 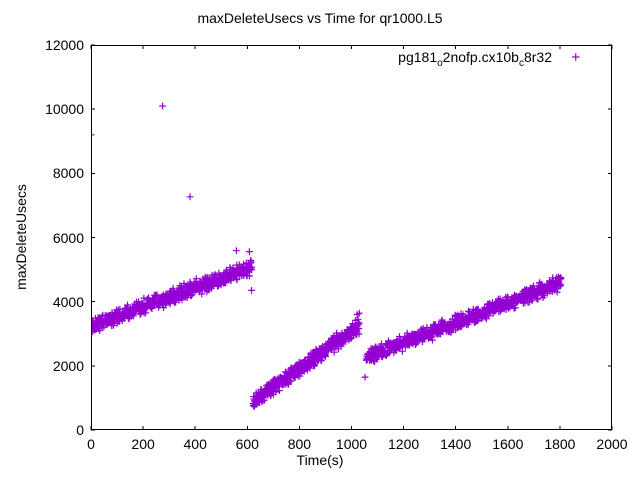 What do you see at coordinates (320, 460) in the screenshot?
I see `x-axis-label: Time(s)` at bounding box center [320, 460].